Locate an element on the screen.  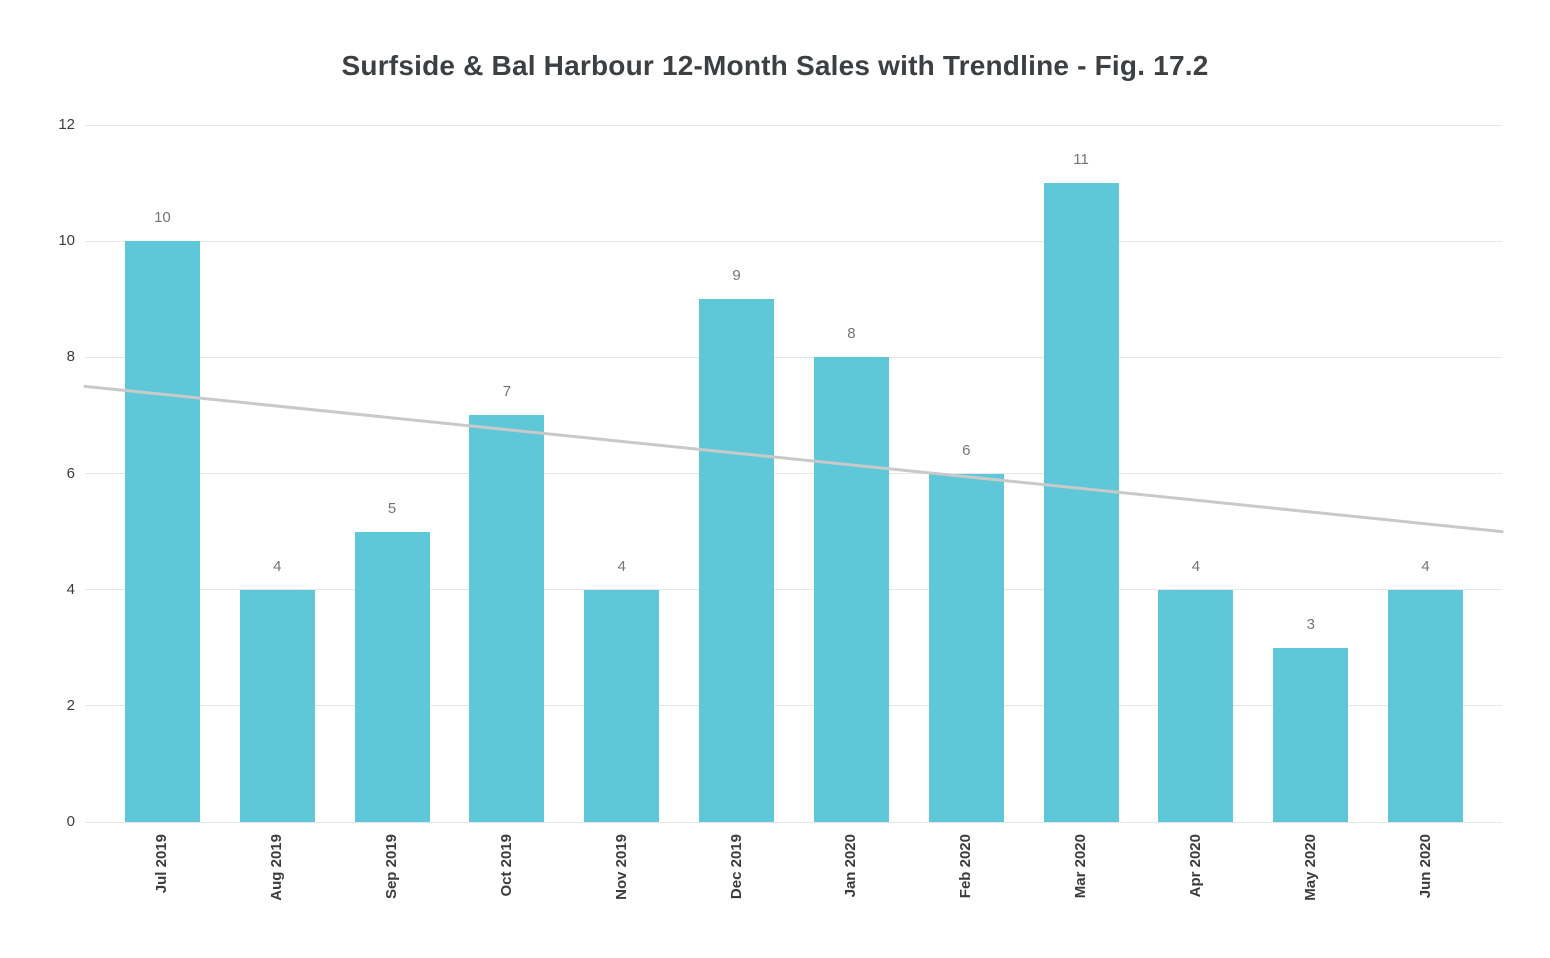
x-axis-label: May 2020 is located at coordinates (1310, 867).